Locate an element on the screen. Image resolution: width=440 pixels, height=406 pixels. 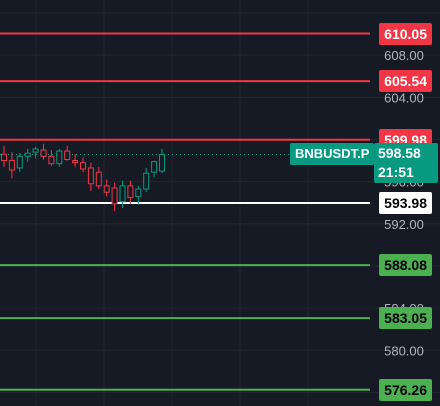
price-level-label: 610.05 is located at coordinates (405, 34).